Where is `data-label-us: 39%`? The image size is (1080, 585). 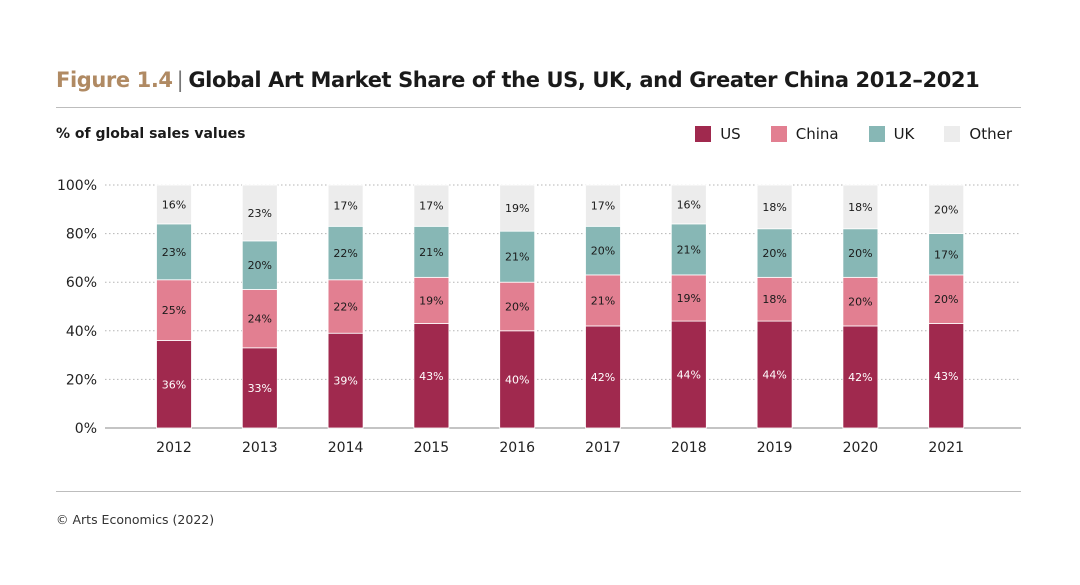
data-label-us: 39% is located at coordinates (345, 381).